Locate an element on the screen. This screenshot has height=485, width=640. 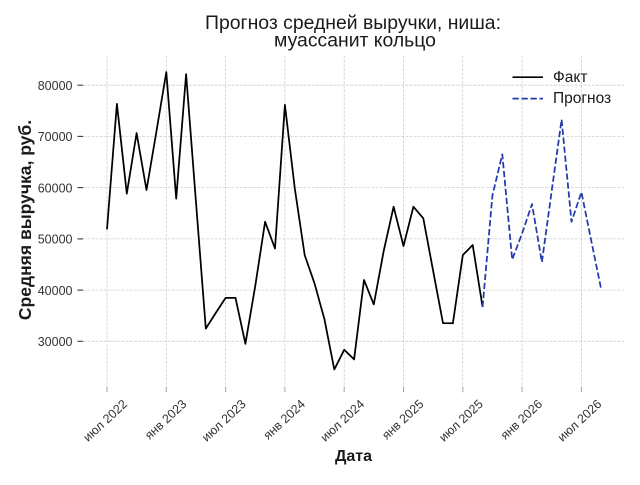
svg-text: 30000 is located at coordinates (55, 342).